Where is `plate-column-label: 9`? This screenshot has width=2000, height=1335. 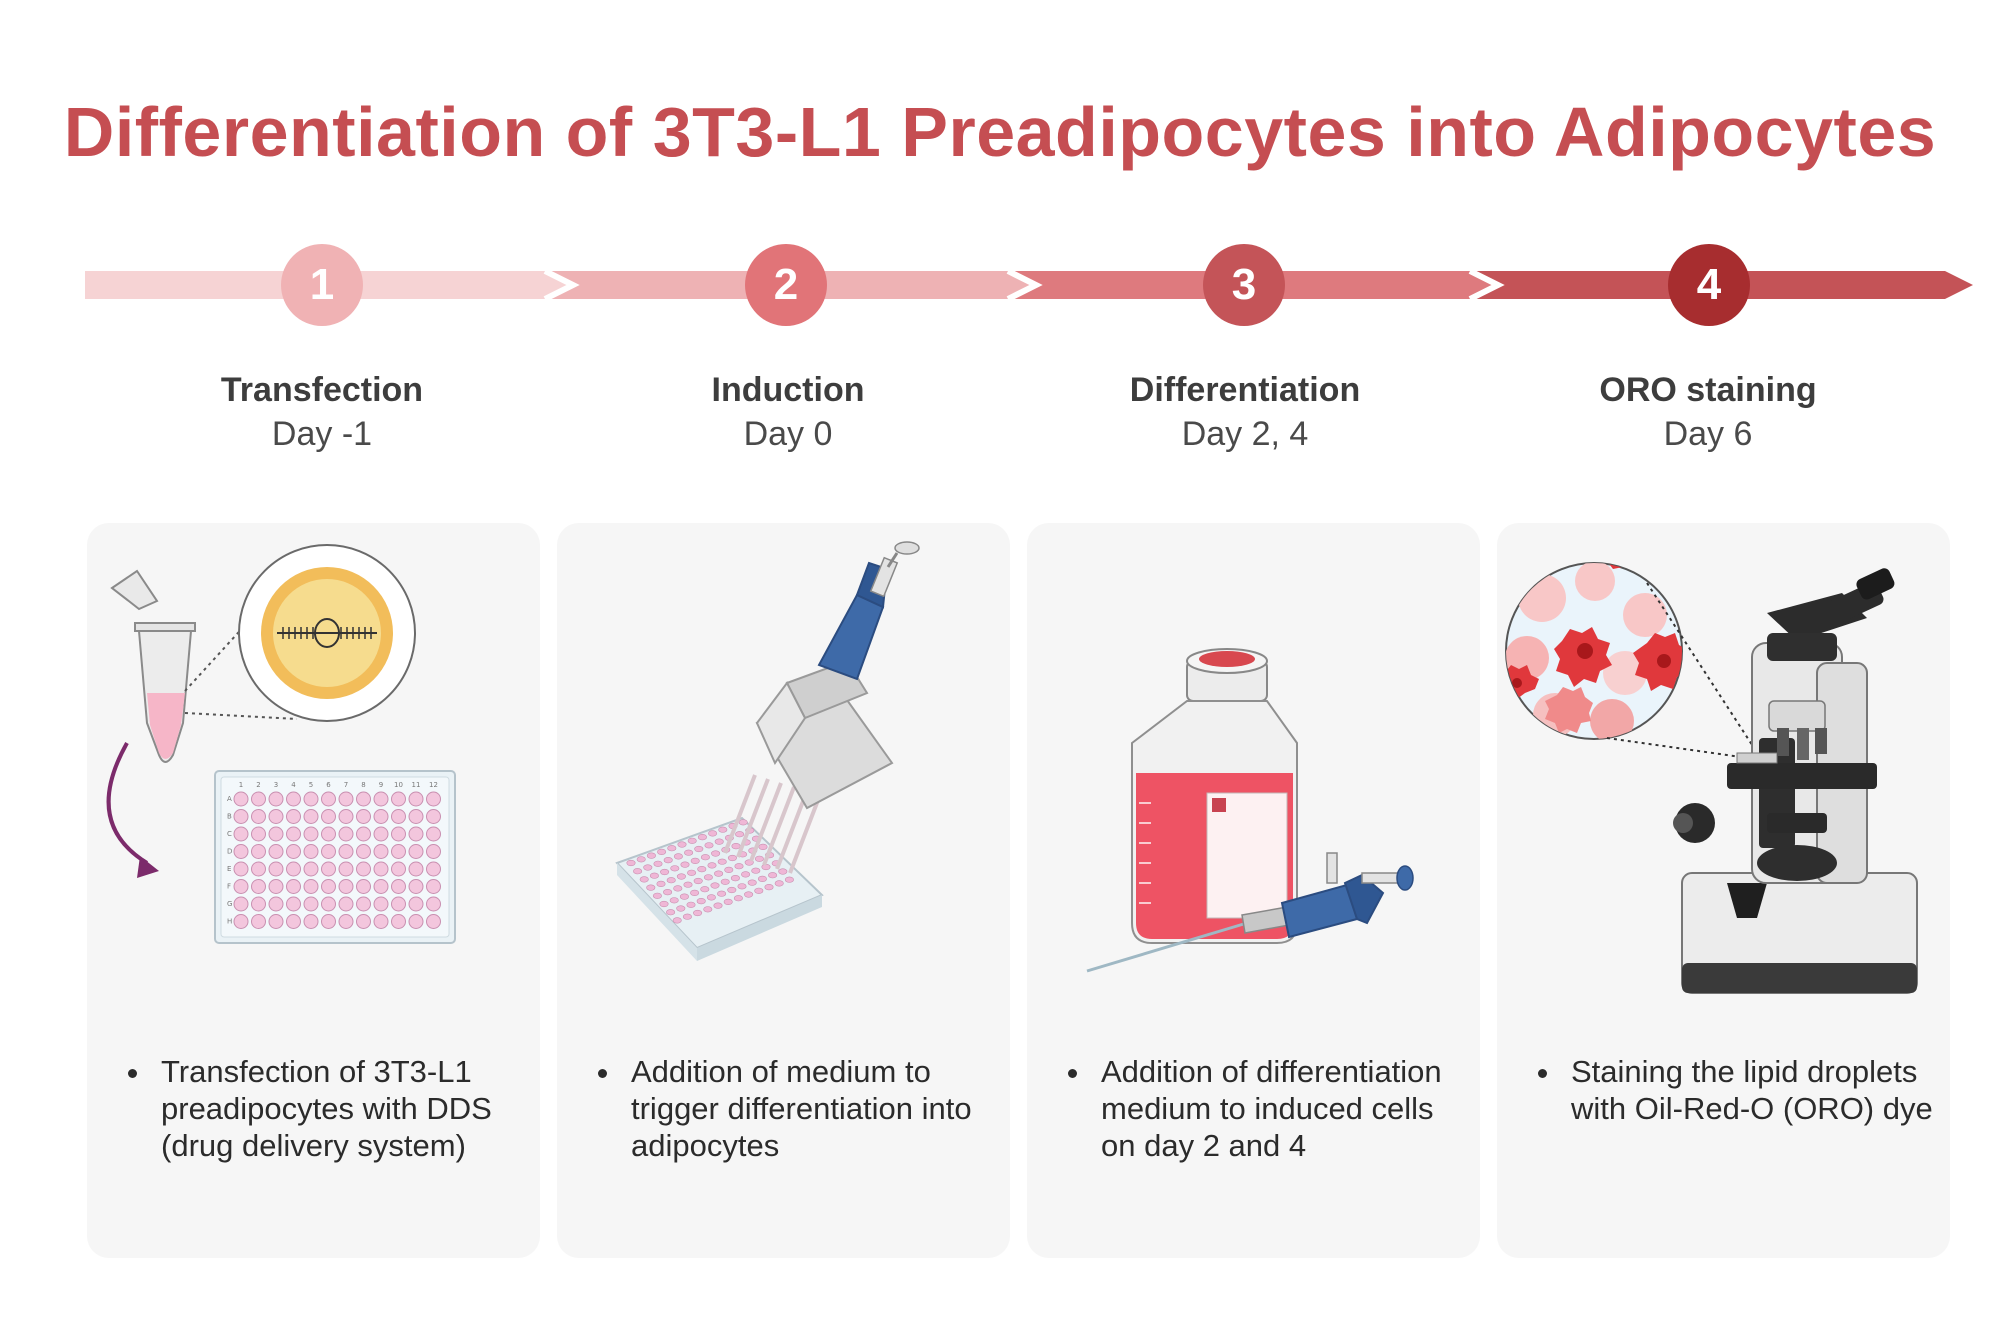
plate-column-label: 9 is located at coordinates (381, 785).